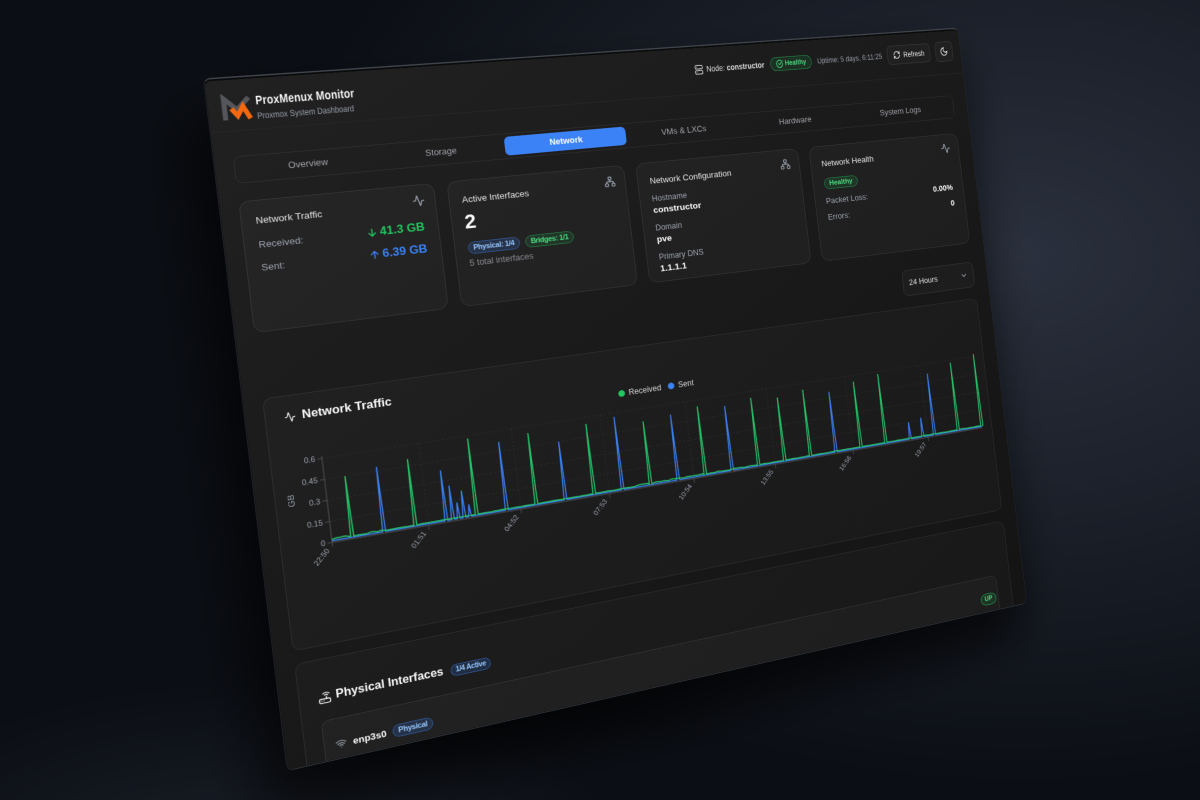 This screenshot has height=800, width=1200. What do you see at coordinates (685, 491) in the screenshot?
I see `svg-text: 10:54` at bounding box center [685, 491].